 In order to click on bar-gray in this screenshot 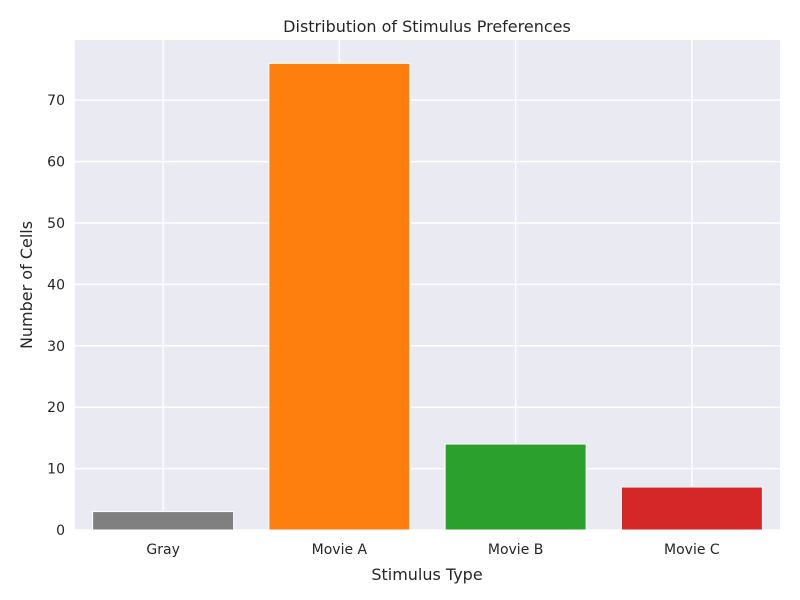, I will do `click(163, 521)`.